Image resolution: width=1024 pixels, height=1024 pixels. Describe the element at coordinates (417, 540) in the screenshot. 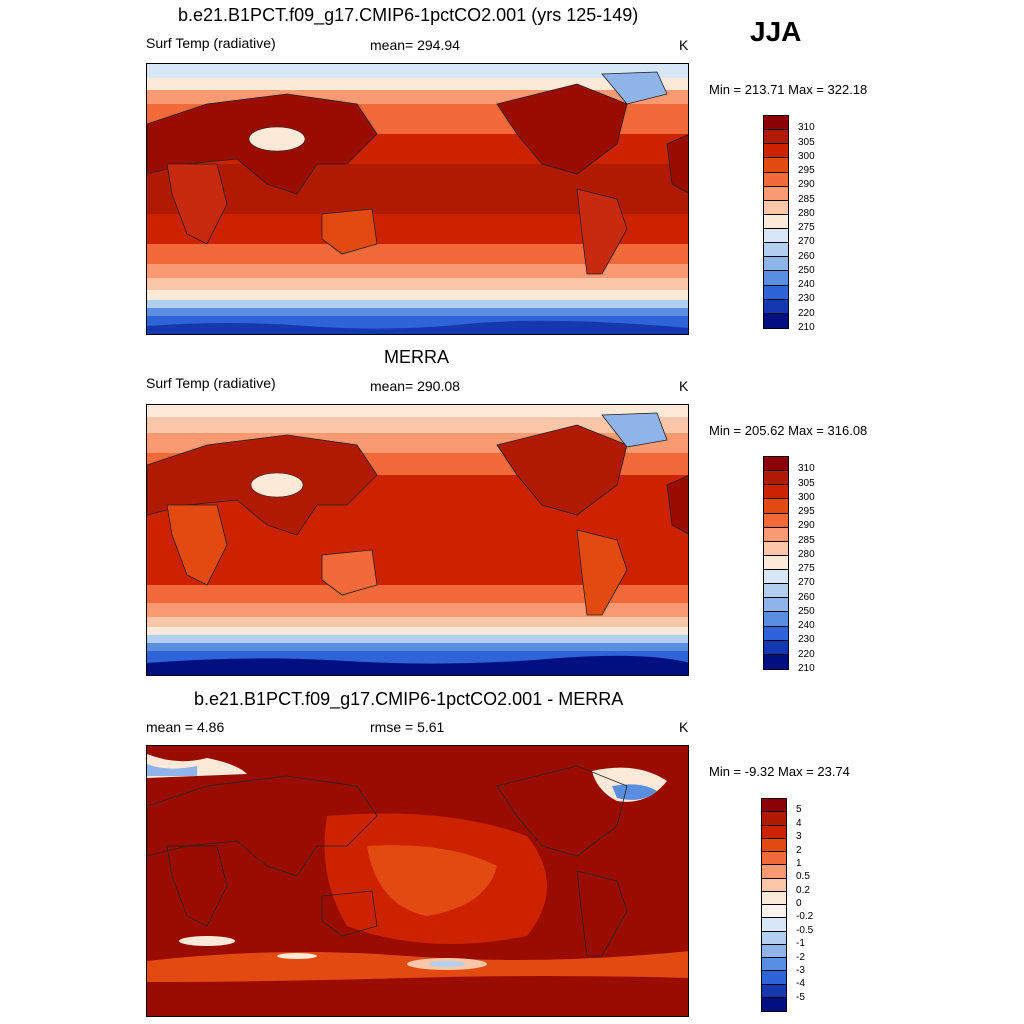

I see `panel-2-map` at that location.